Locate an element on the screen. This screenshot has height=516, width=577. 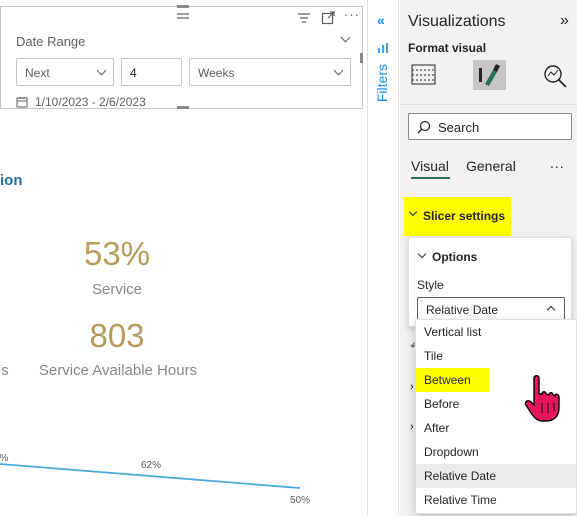
filter-bars-icon is located at coordinates (383, 48).